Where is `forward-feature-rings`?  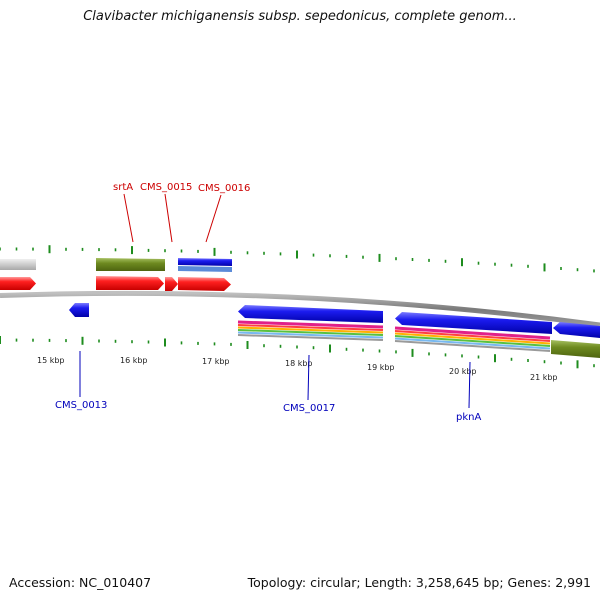 forward-feature-rings is located at coordinates (116, 274).